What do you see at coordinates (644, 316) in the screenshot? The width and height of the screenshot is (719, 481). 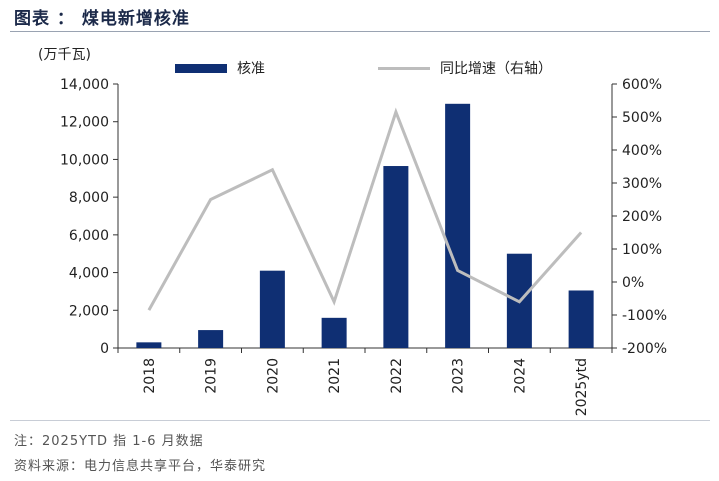 I see `right-axis-tick-label: -100%` at bounding box center [644, 316].